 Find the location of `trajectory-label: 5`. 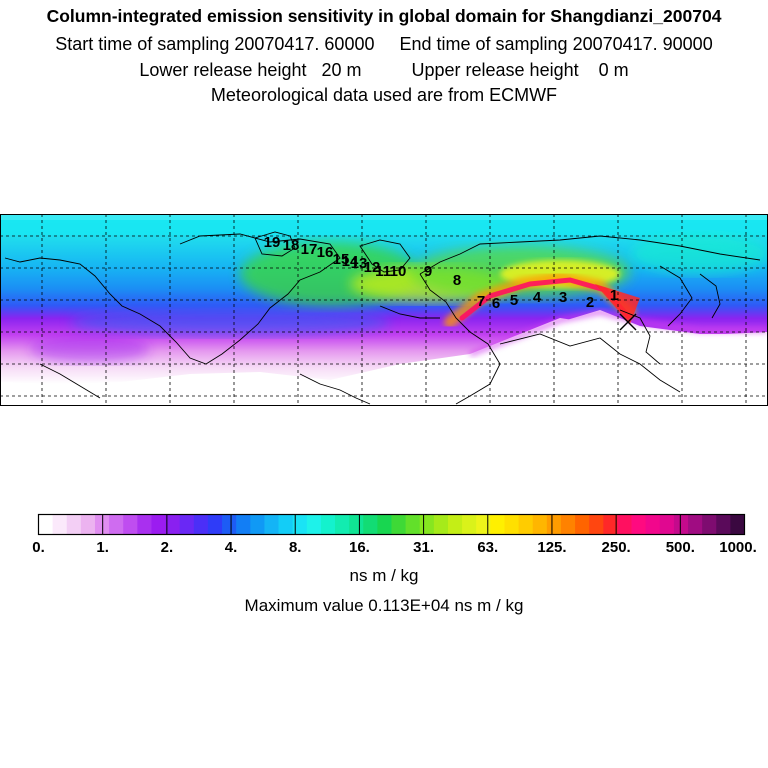

trajectory-label: 5 is located at coordinates (514, 300).